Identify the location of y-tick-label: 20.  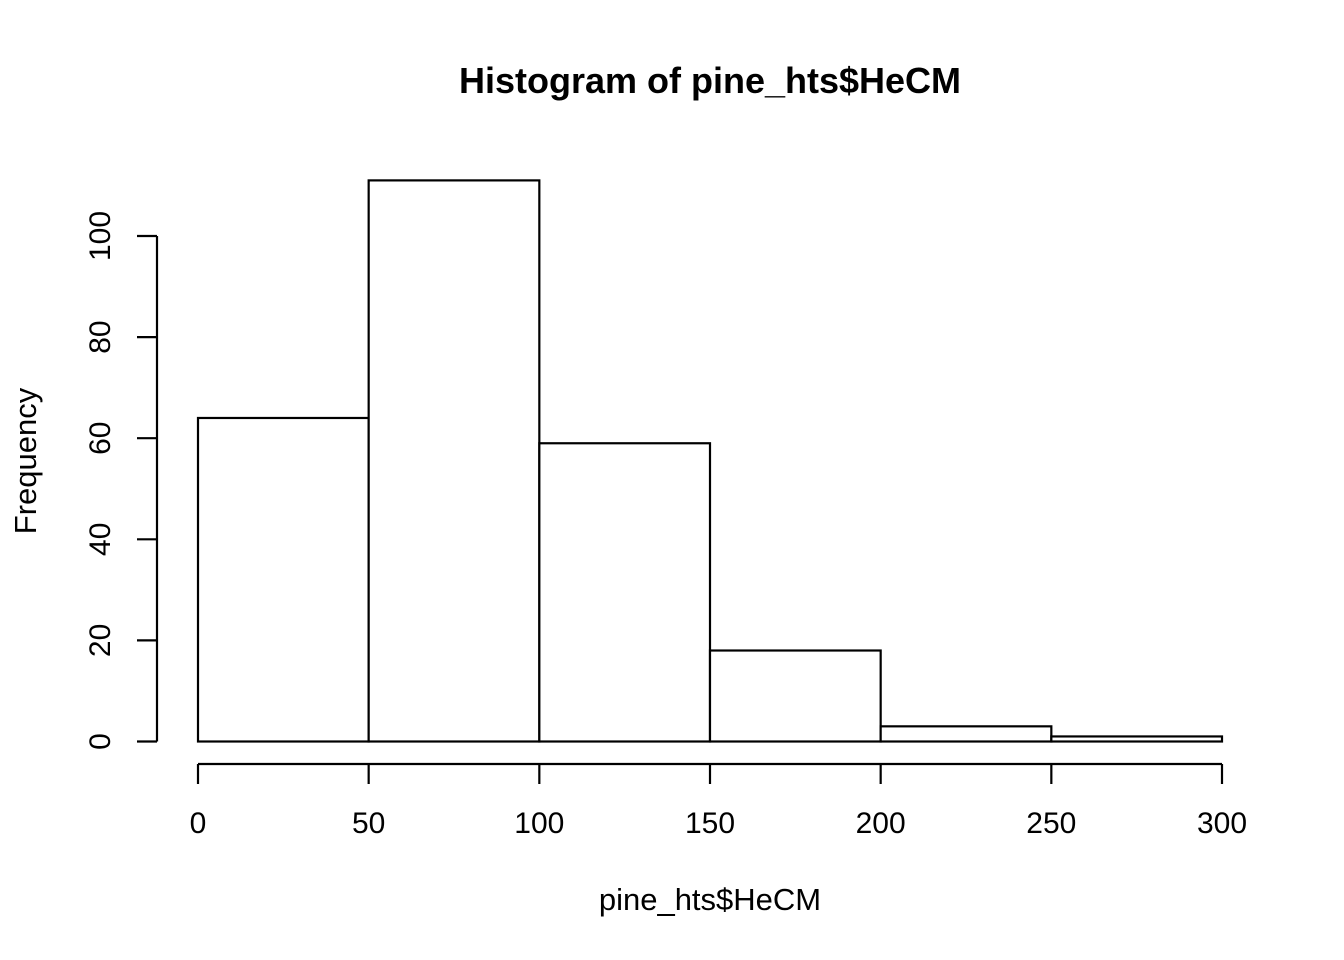
(100, 640).